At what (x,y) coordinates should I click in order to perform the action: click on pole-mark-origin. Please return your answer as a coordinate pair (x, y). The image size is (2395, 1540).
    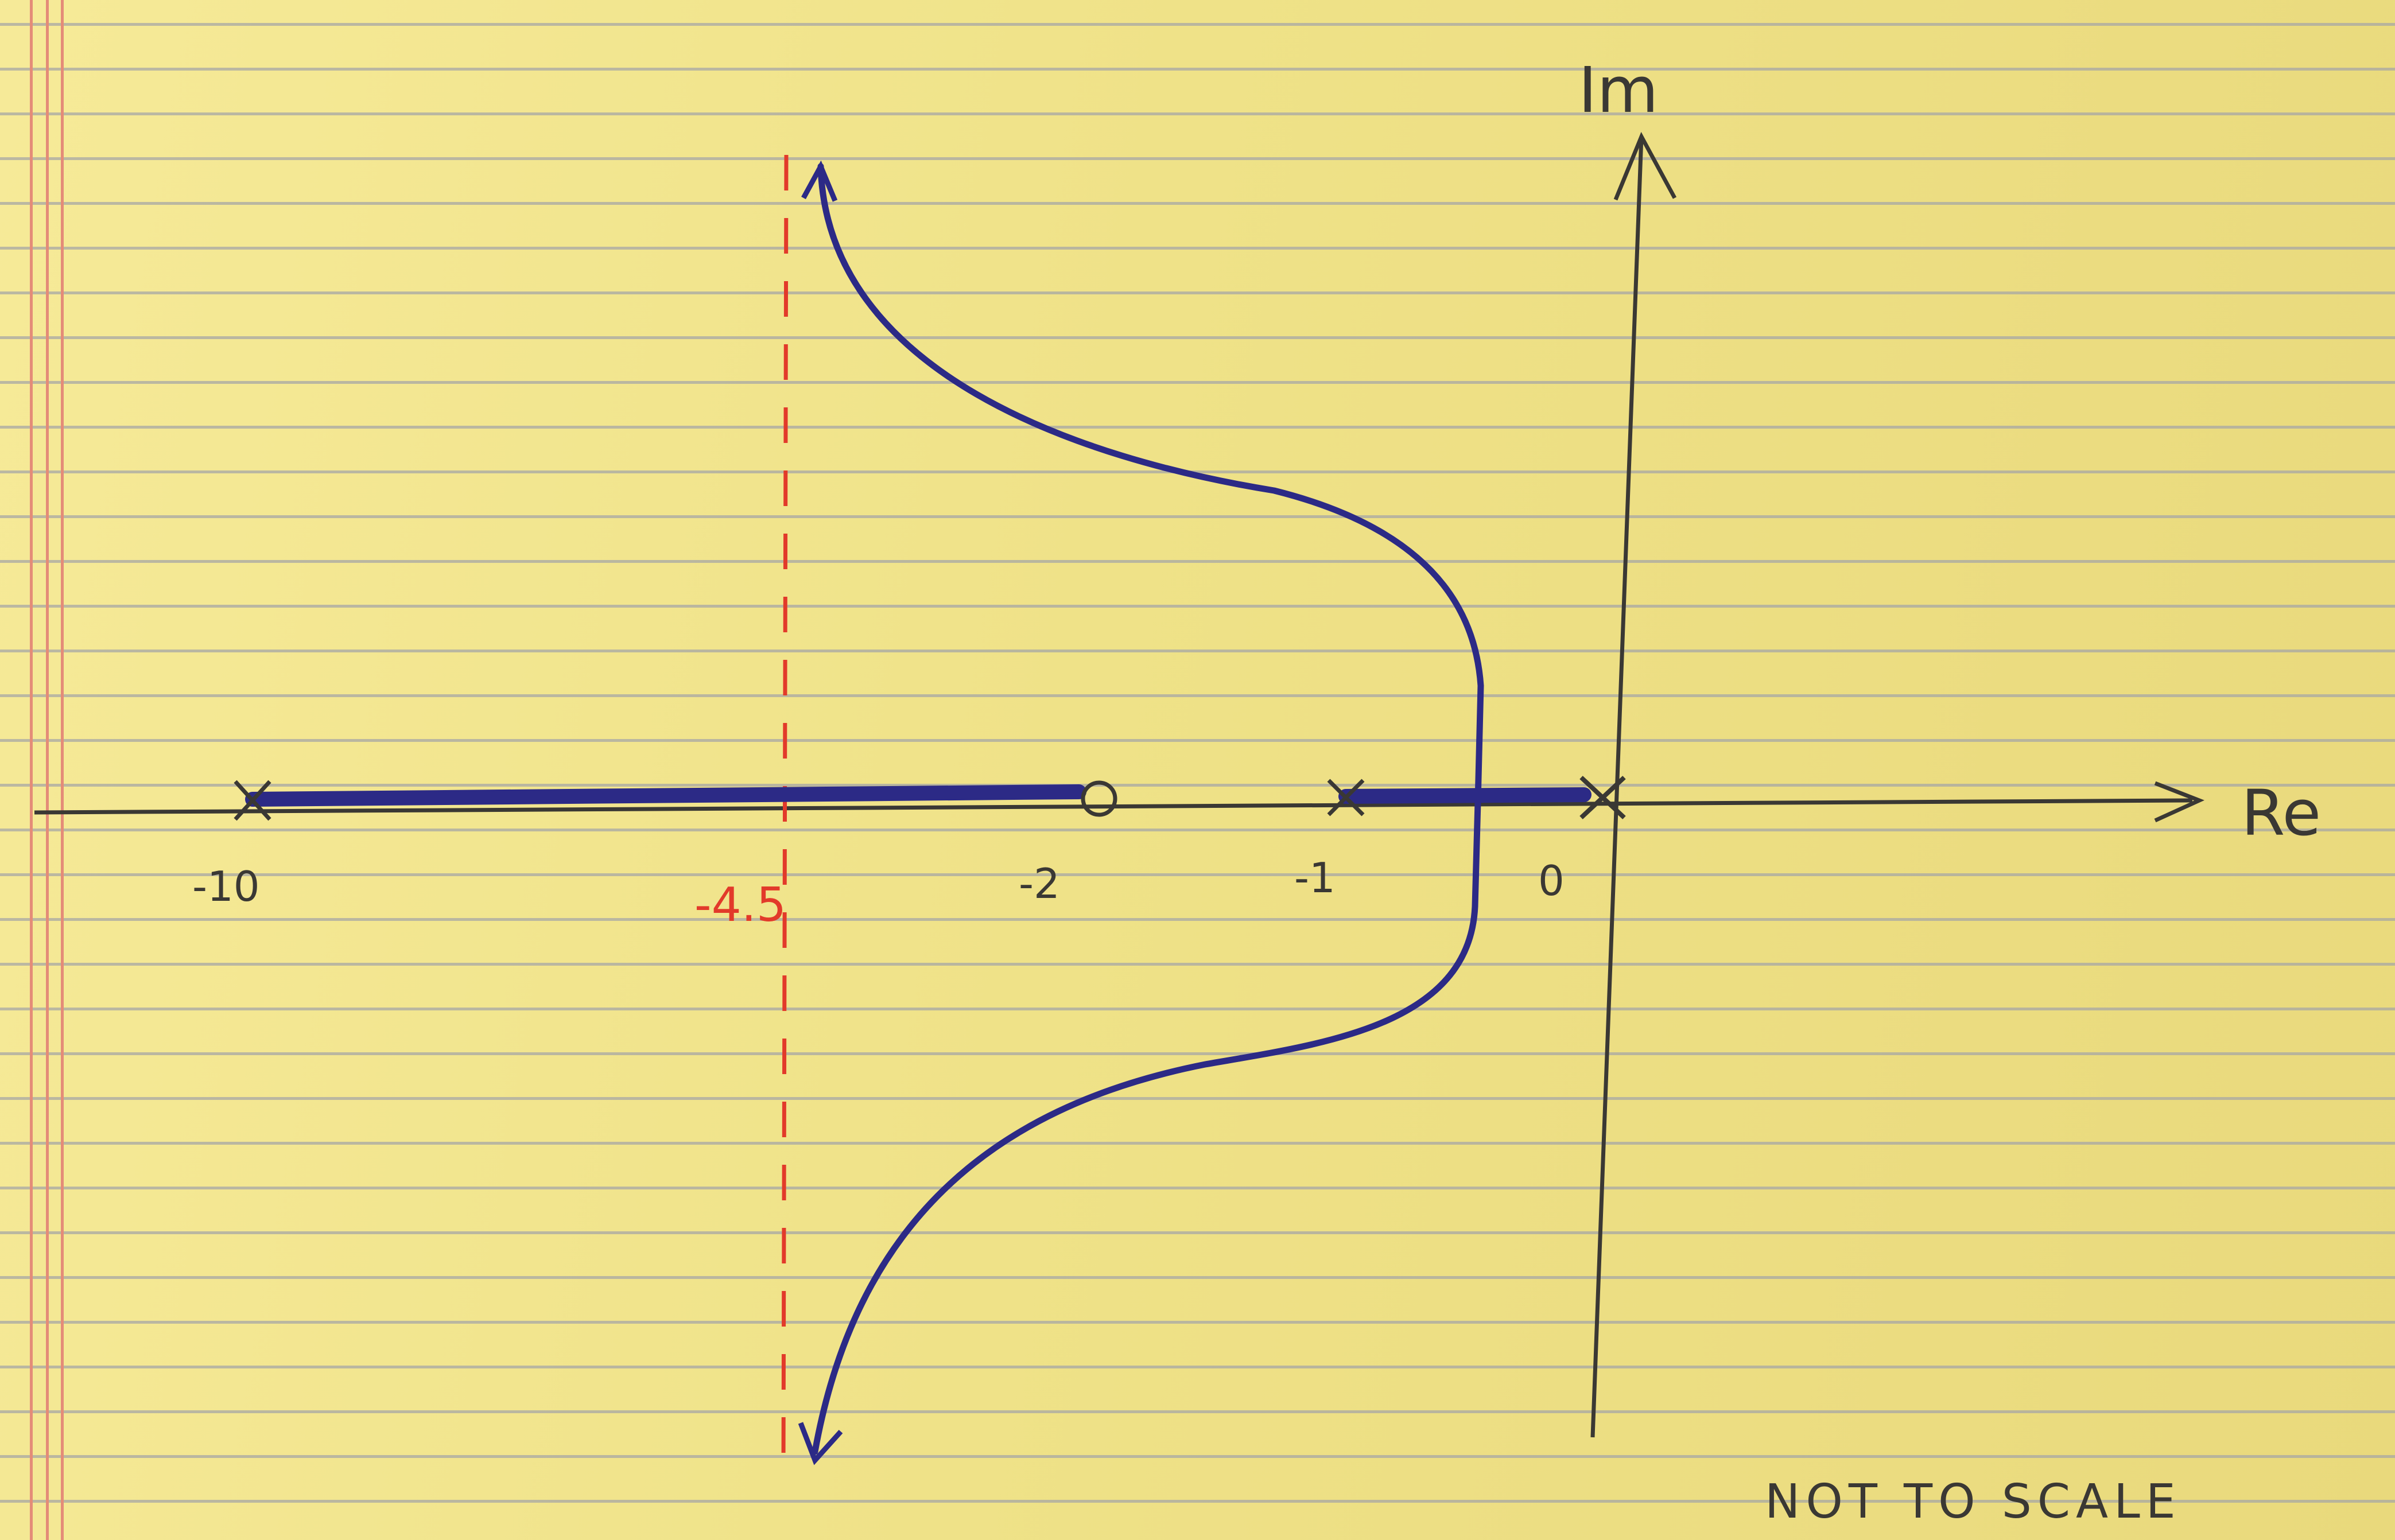
    Looking at the image, I should click on (1602, 797).